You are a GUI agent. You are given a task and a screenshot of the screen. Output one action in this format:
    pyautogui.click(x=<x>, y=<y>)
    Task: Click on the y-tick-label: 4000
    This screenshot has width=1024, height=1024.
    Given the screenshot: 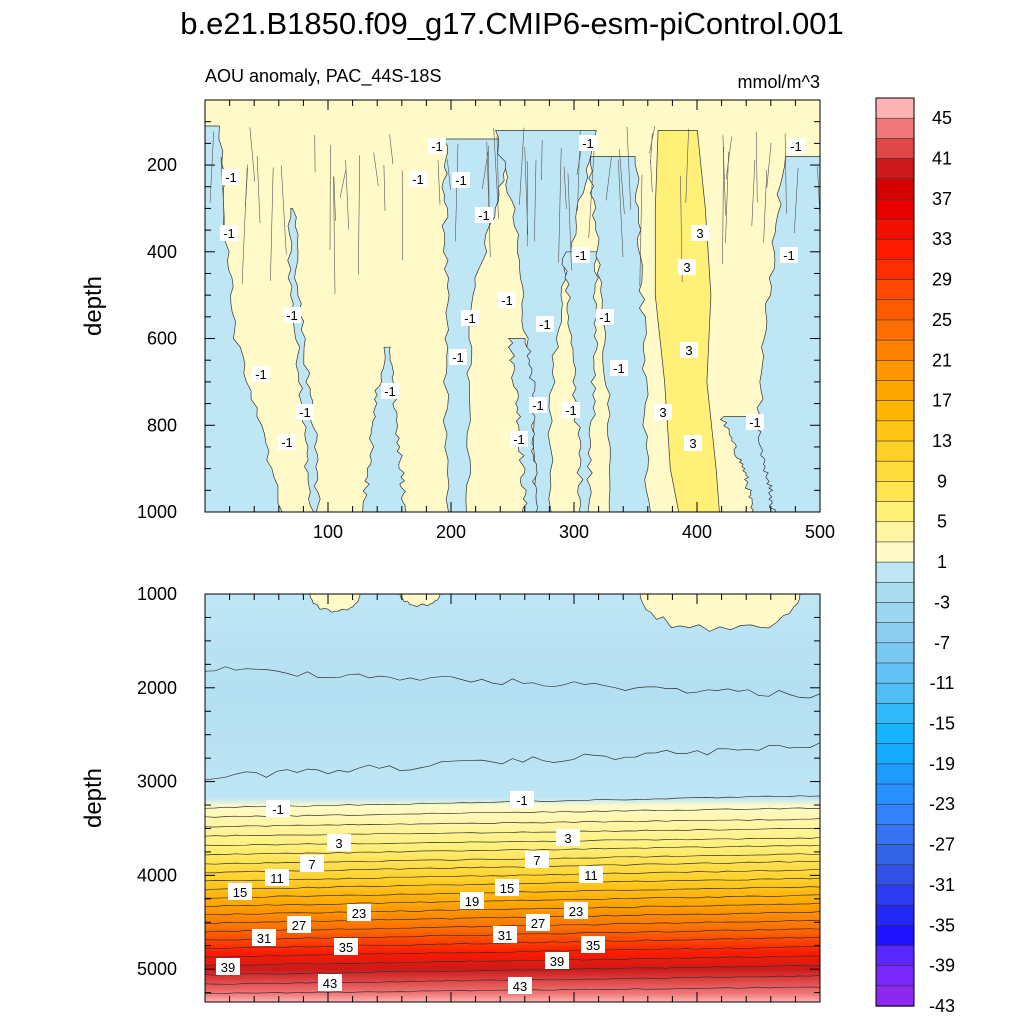 What is the action you would take?
    pyautogui.click(x=157, y=875)
    